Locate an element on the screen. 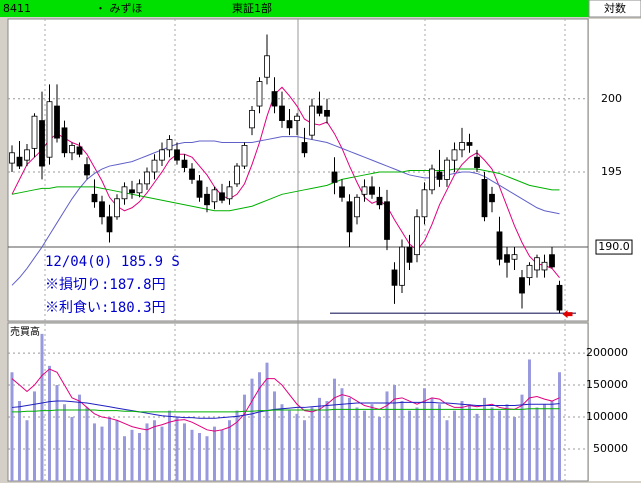  header-bar is located at coordinates (294, 8).